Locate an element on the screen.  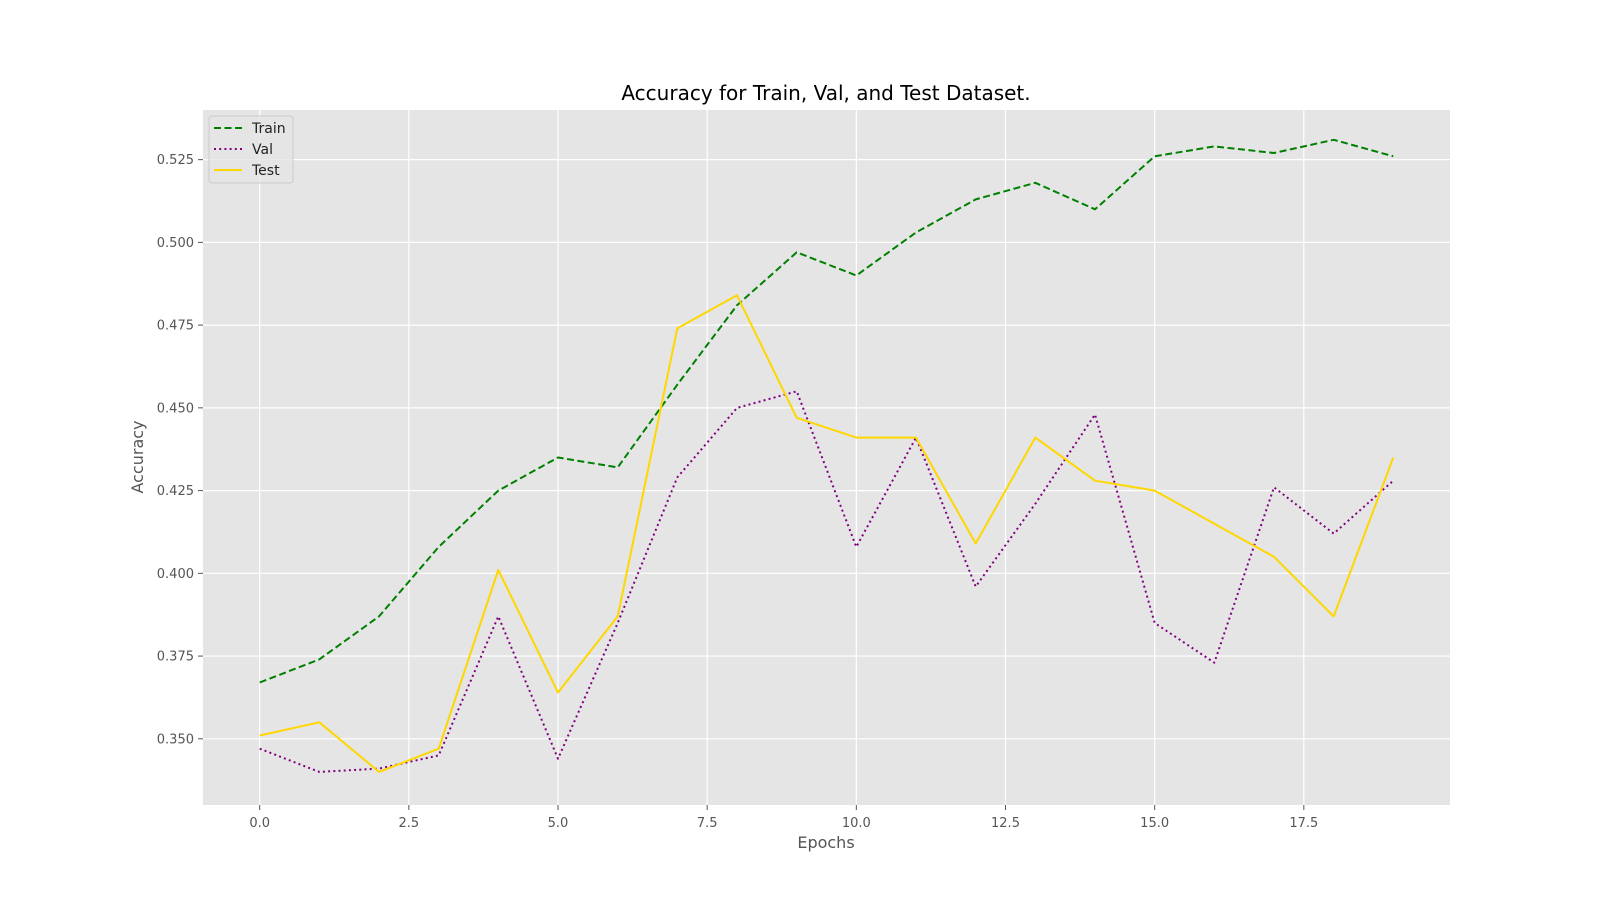
y-tick-label: 0.500 is located at coordinates (175, 243).